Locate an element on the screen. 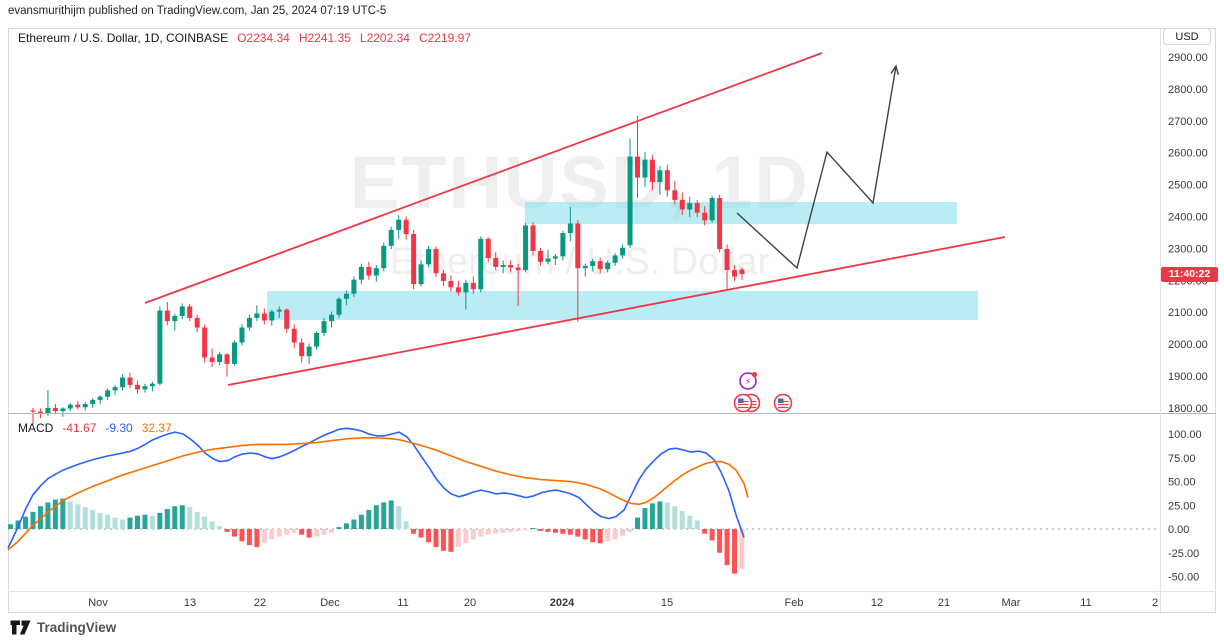 Image resolution: width=1224 pixels, height=643 pixels. trendline is located at coordinates (616, 311).